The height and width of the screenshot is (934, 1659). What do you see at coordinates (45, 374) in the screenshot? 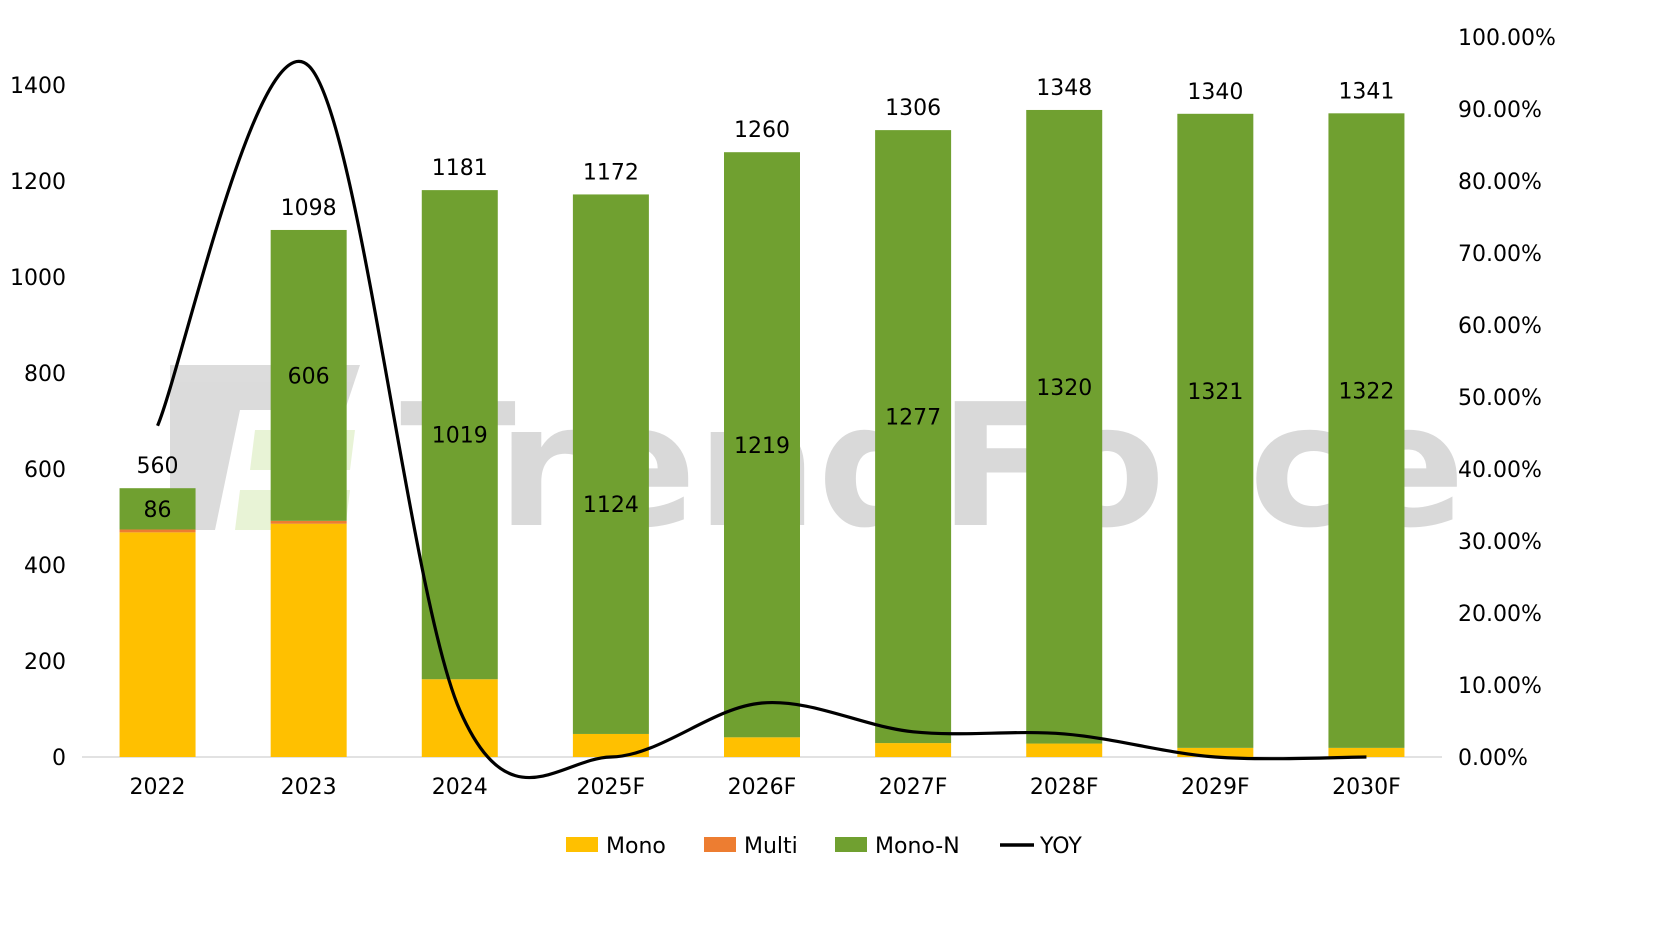
I see `y-tick-label: 800` at bounding box center [45, 374].